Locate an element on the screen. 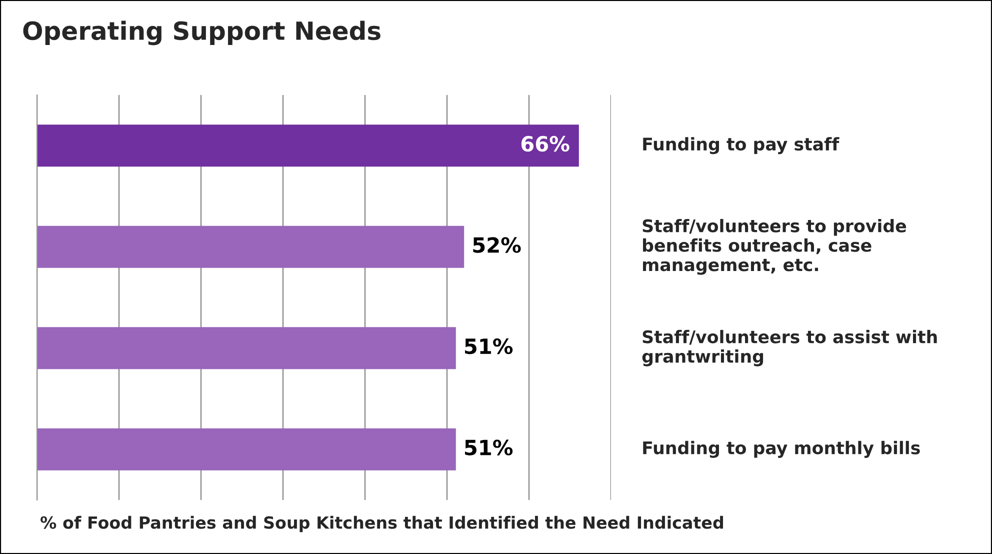 This screenshot has height=554, width=992. data-label: 52% is located at coordinates (497, 245).